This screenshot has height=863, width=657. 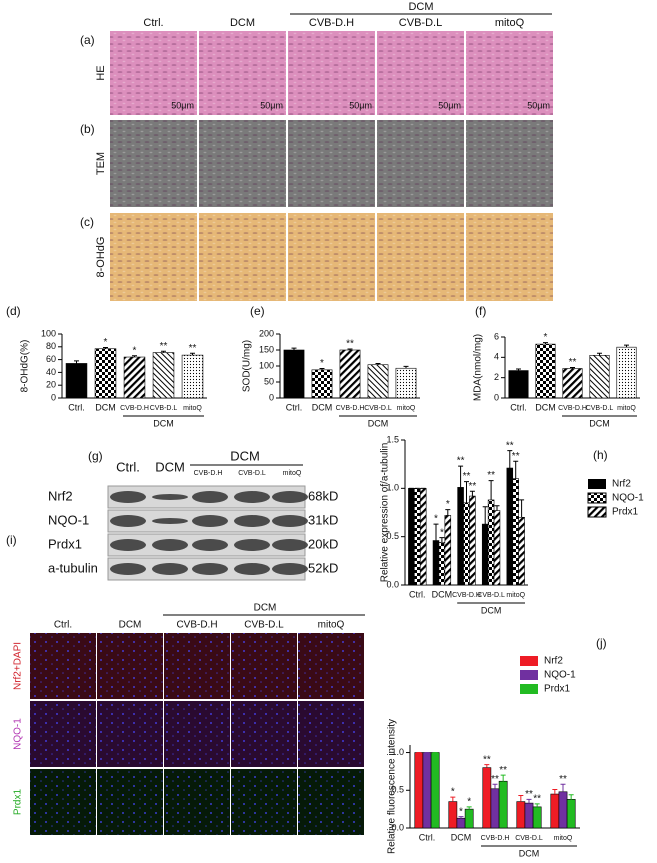 I want to click on row-label: NQO-1, so click(x=18, y=734).